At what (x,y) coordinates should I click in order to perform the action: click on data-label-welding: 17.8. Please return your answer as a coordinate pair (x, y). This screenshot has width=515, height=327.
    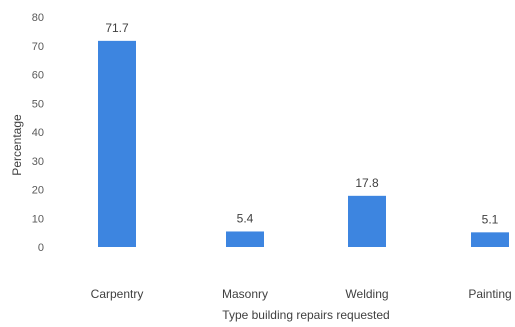
    Looking at the image, I should click on (367, 183).